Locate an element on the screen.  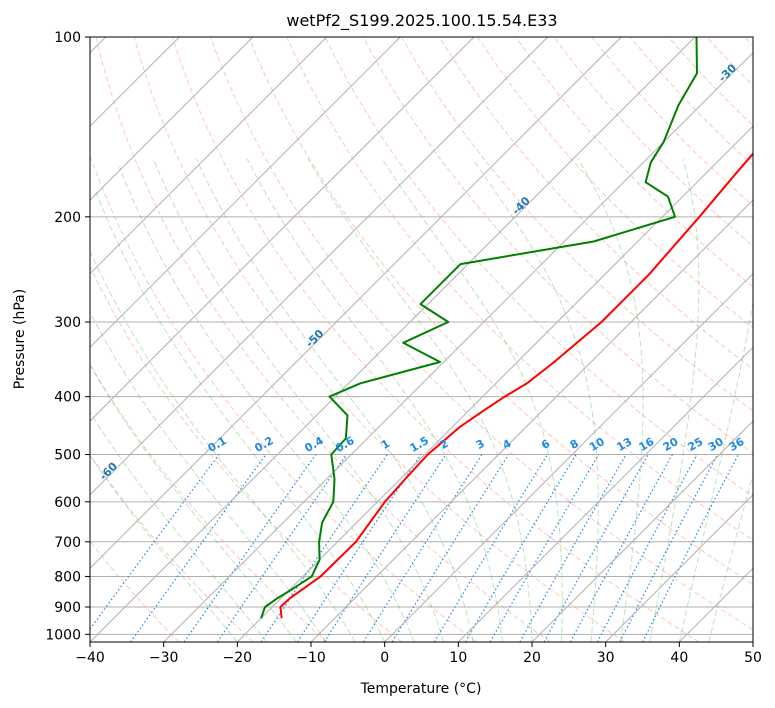
y-tick-label: 400 is located at coordinates (67, 398).